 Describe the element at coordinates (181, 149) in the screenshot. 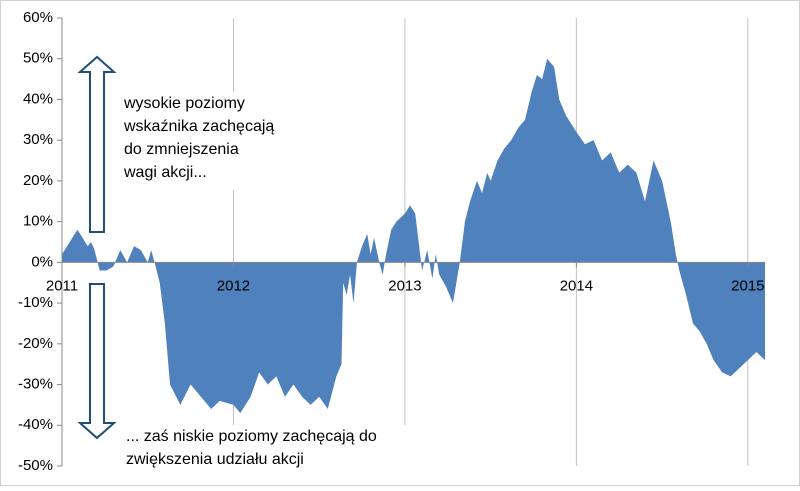

I see `annotation-text: do zmniejszenia` at that location.